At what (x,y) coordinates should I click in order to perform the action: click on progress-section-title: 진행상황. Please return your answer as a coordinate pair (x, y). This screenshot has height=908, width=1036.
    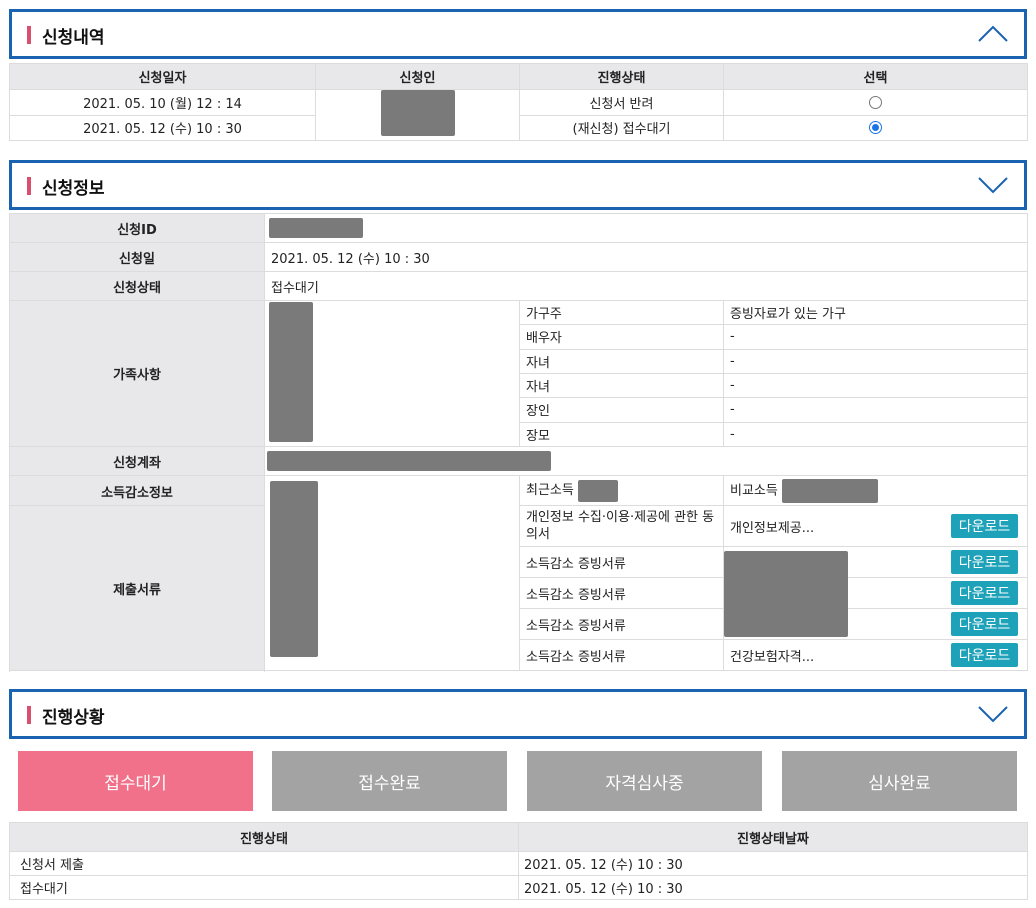
    Looking at the image, I should click on (73, 718).